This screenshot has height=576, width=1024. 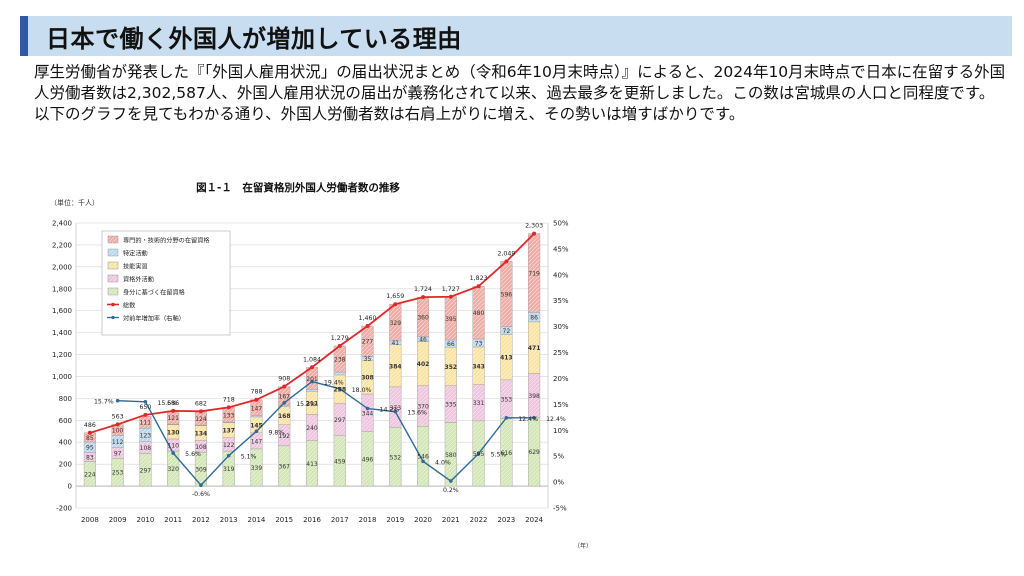 What do you see at coordinates (284, 520) in the screenshot?
I see `x-axis-tick: 2015` at bounding box center [284, 520].